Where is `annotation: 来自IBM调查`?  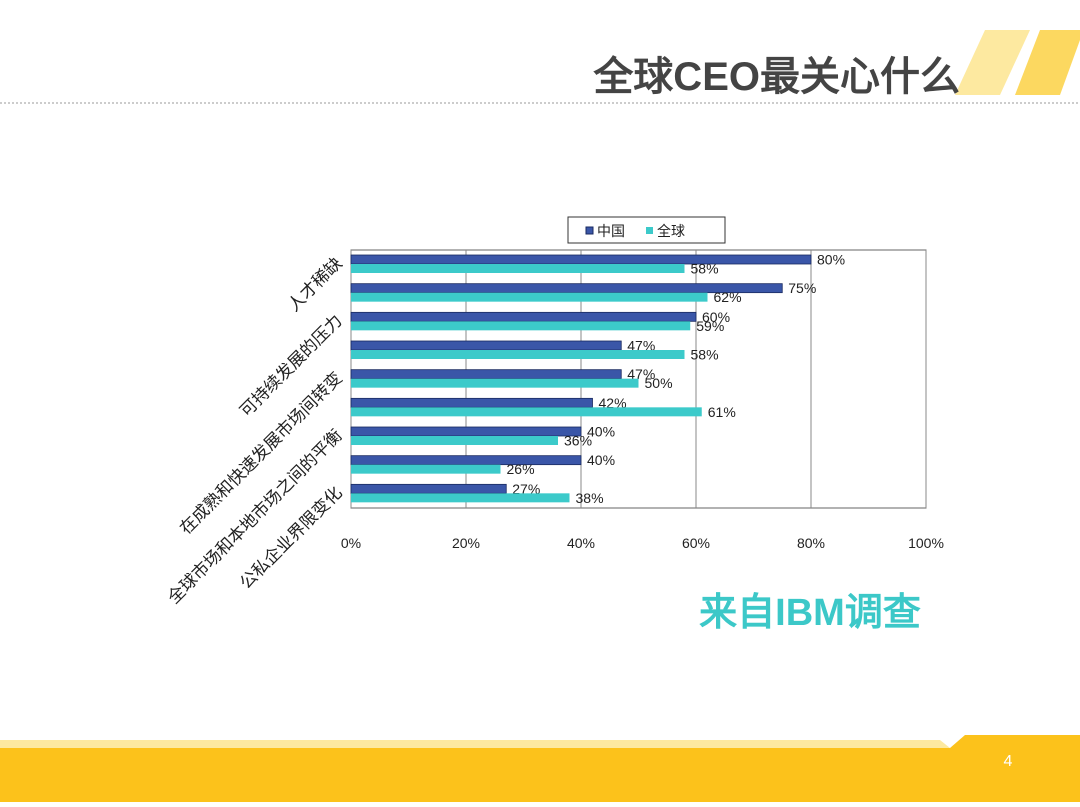 annotation: 来自IBM调查 is located at coordinates (810, 613).